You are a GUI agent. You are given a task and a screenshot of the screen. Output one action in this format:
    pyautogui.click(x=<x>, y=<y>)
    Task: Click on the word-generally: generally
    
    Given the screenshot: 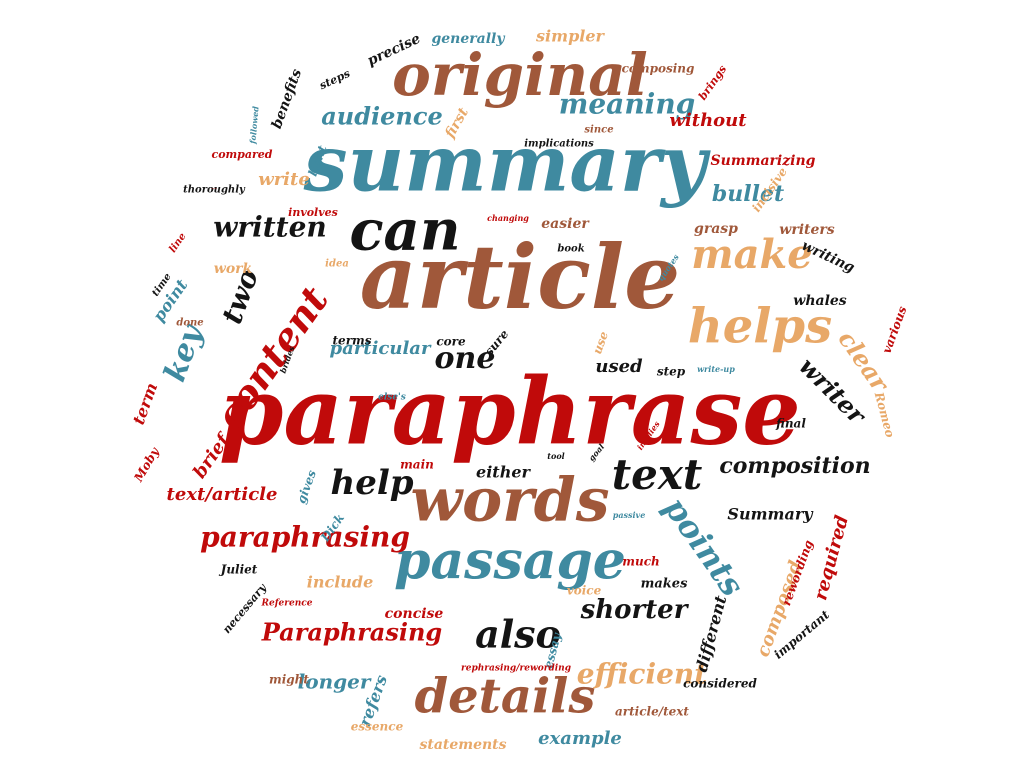 What is the action you would take?
    pyautogui.click(x=468, y=39)
    